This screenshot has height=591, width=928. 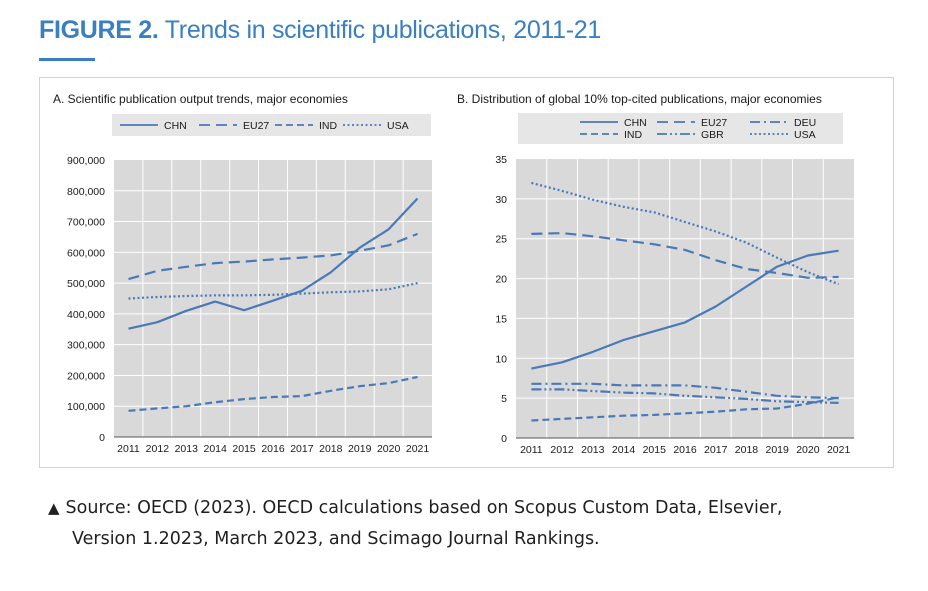 What do you see at coordinates (398, 126) in the screenshot?
I see `panel-a-legend-label-usa: USA` at bounding box center [398, 126].